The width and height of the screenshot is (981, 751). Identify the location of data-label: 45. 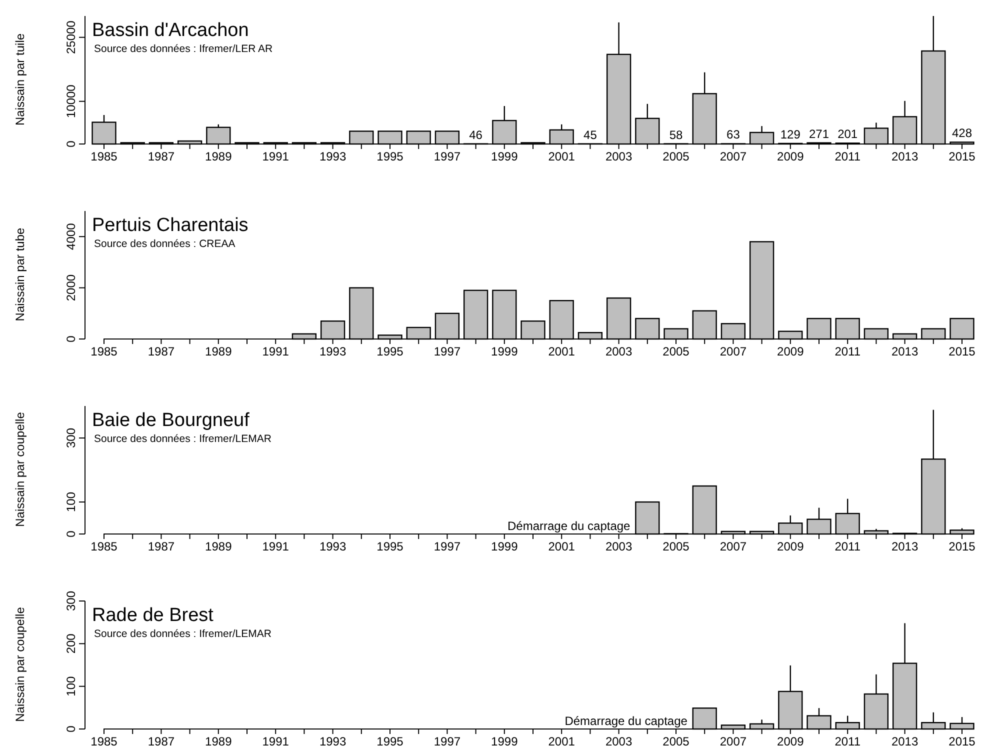
(591, 135).